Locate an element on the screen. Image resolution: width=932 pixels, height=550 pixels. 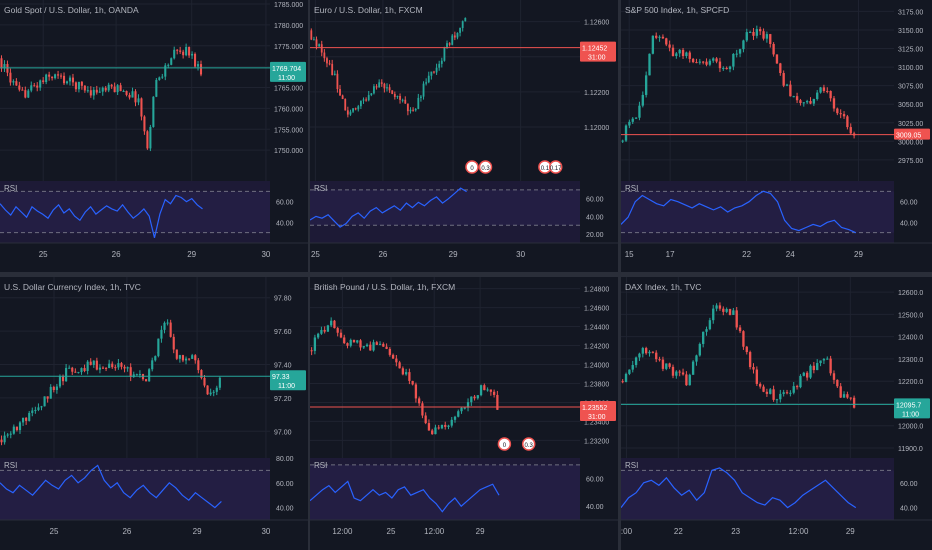
time-axis-tick: 12:00 is located at coordinates (342, 531).